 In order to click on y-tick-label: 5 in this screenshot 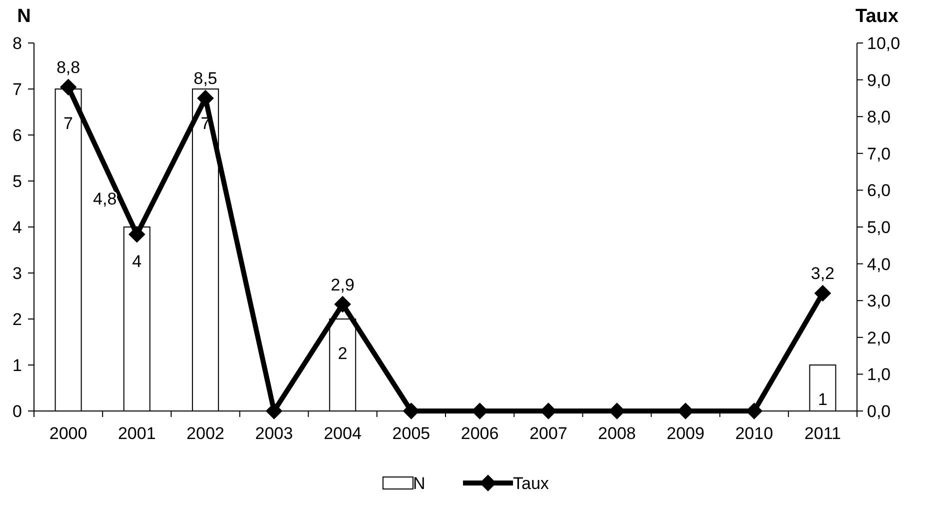, I will do `click(17, 181)`.